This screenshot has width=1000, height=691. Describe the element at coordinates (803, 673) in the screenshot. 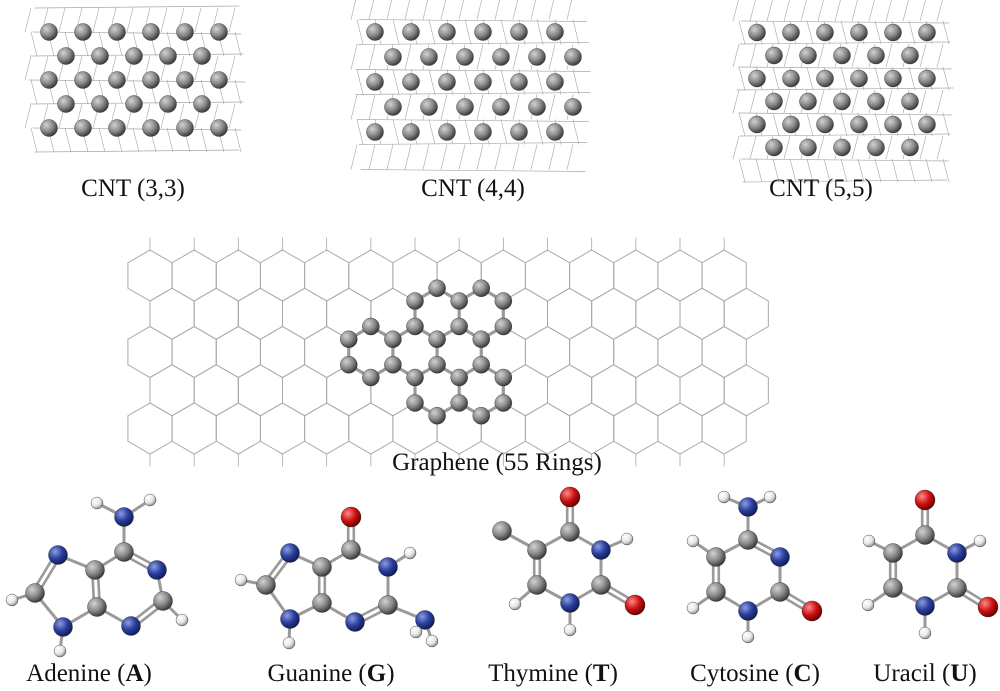

I see `cytosine-letter: C` at that location.